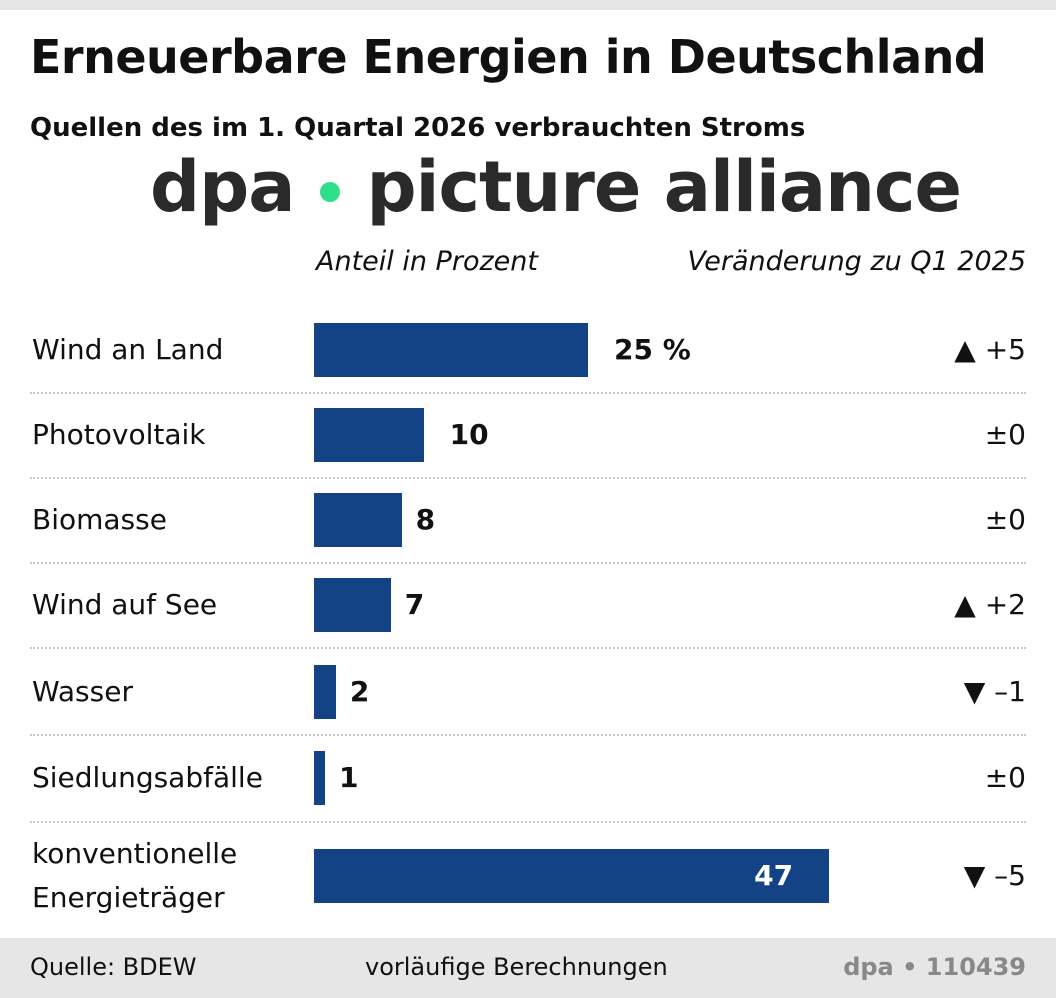  What do you see at coordinates (528, 435) in the screenshot?
I see `bar-row: Photovoltaik 10 ±0` at bounding box center [528, 435].